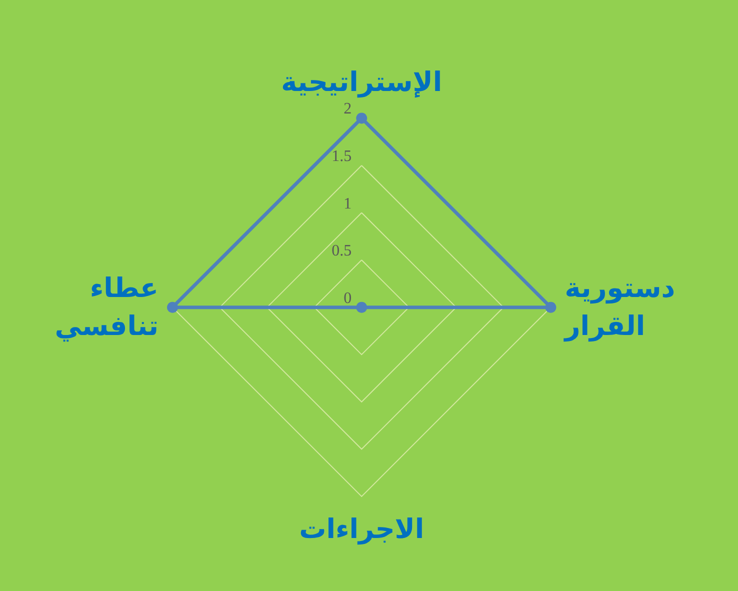 The height and width of the screenshot is (591, 738). I want to click on spoke-label: الاجراءات, so click(361, 529).